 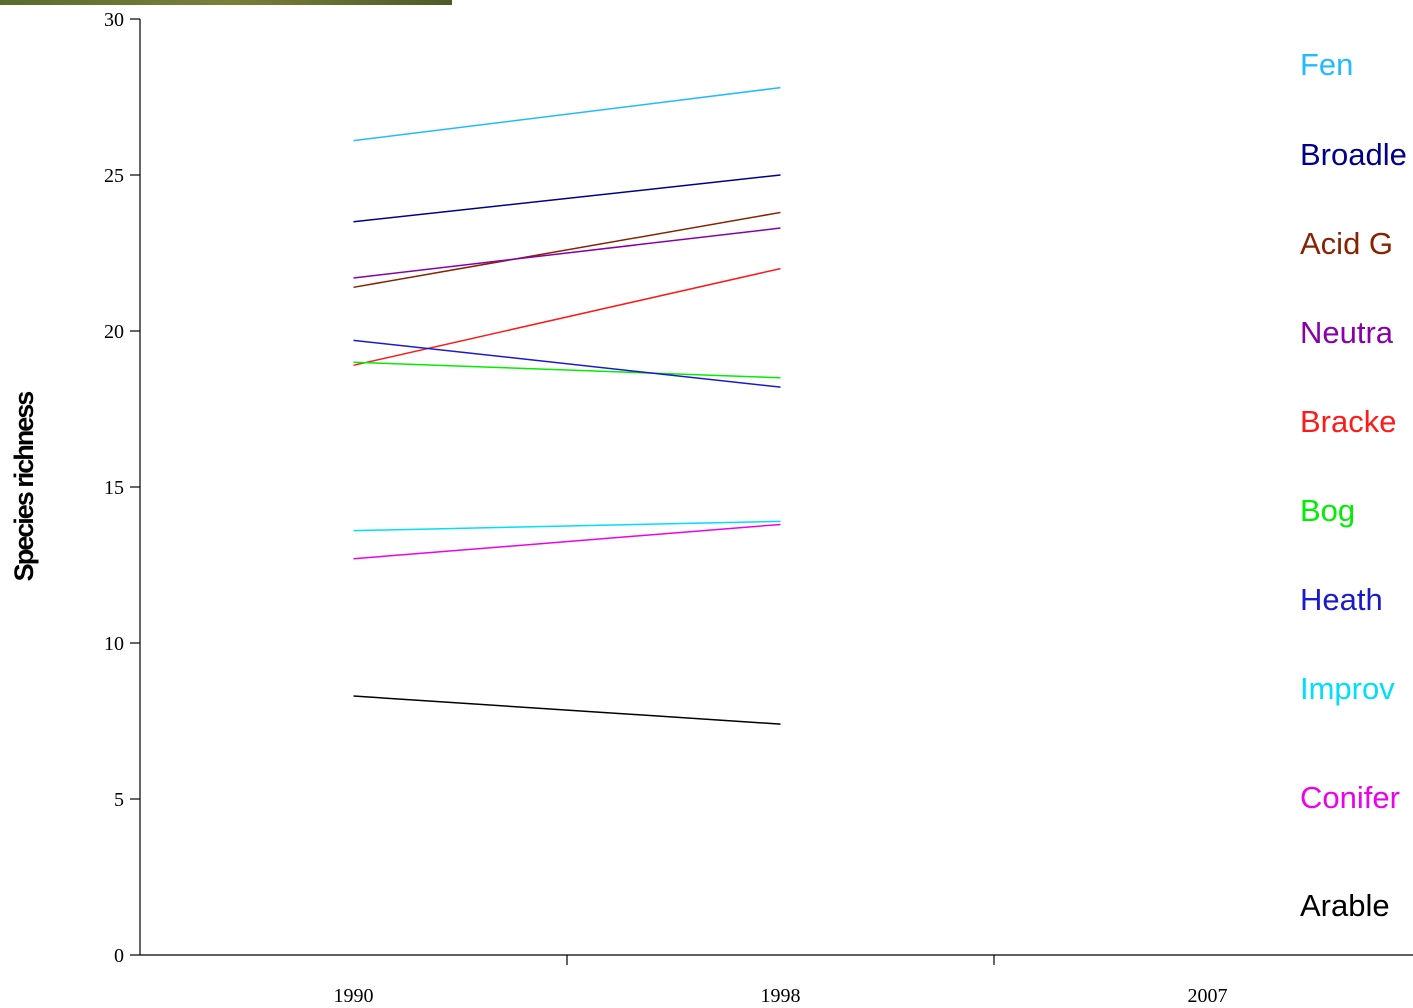 I want to click on y-tick-label: 0, so click(x=119, y=956).